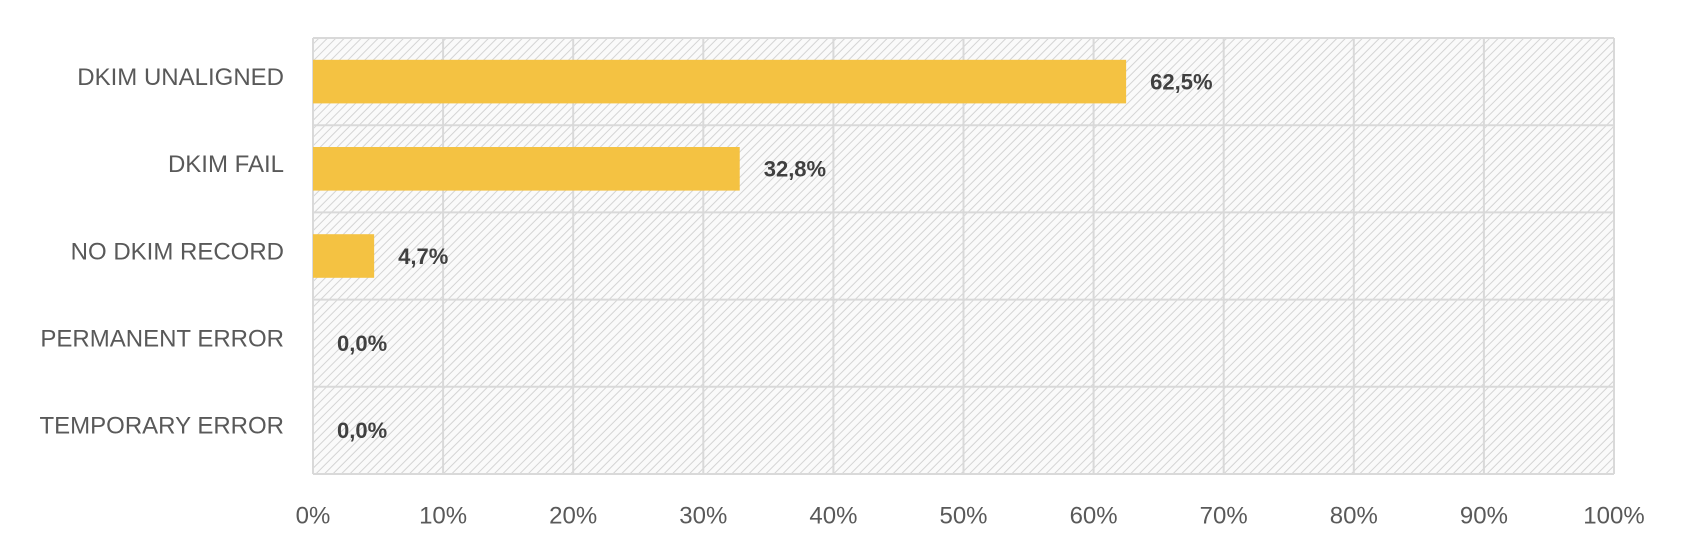  Describe the element at coordinates (162, 426) in the screenshot. I see `y-tick-label: TEMPORARY ERROR` at that location.